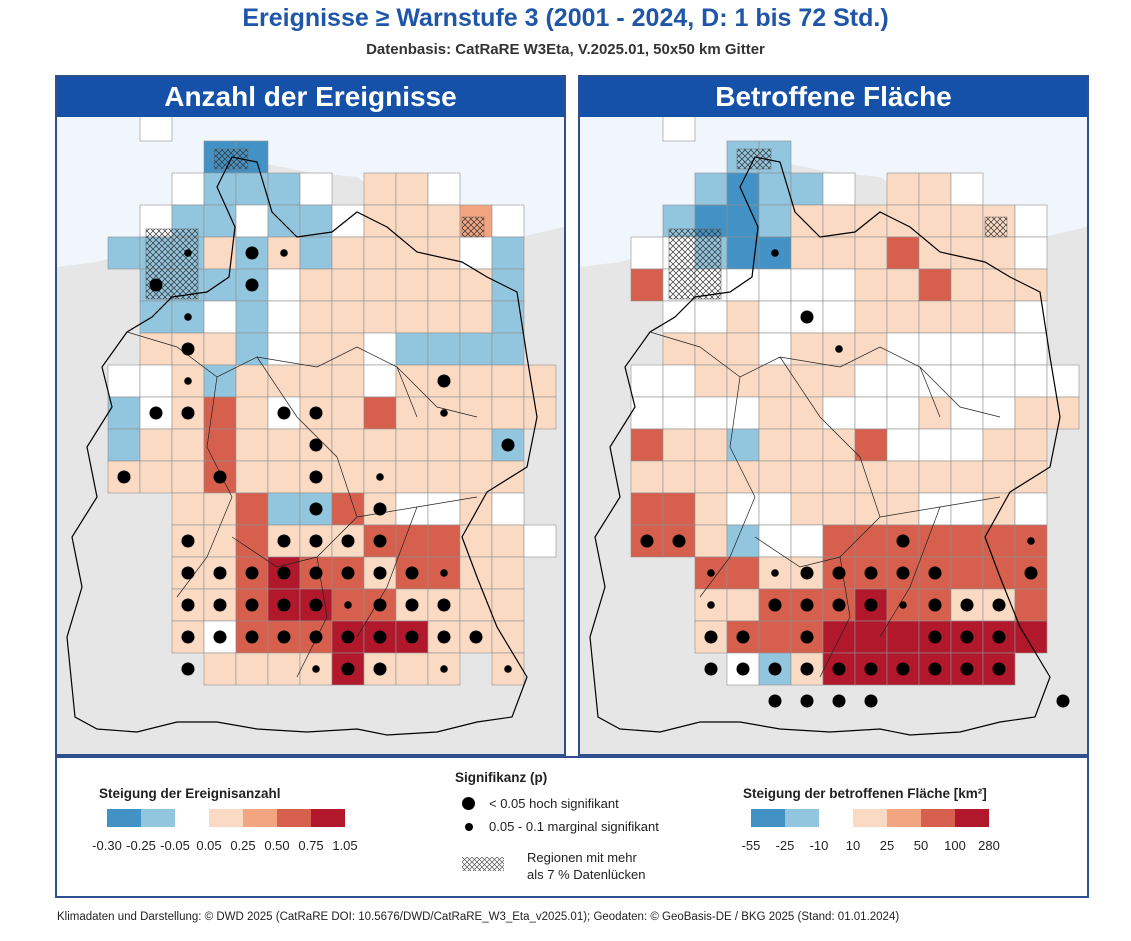  What do you see at coordinates (226, 818) in the screenshot?
I see `legend-colorbar-event-count` at bounding box center [226, 818].